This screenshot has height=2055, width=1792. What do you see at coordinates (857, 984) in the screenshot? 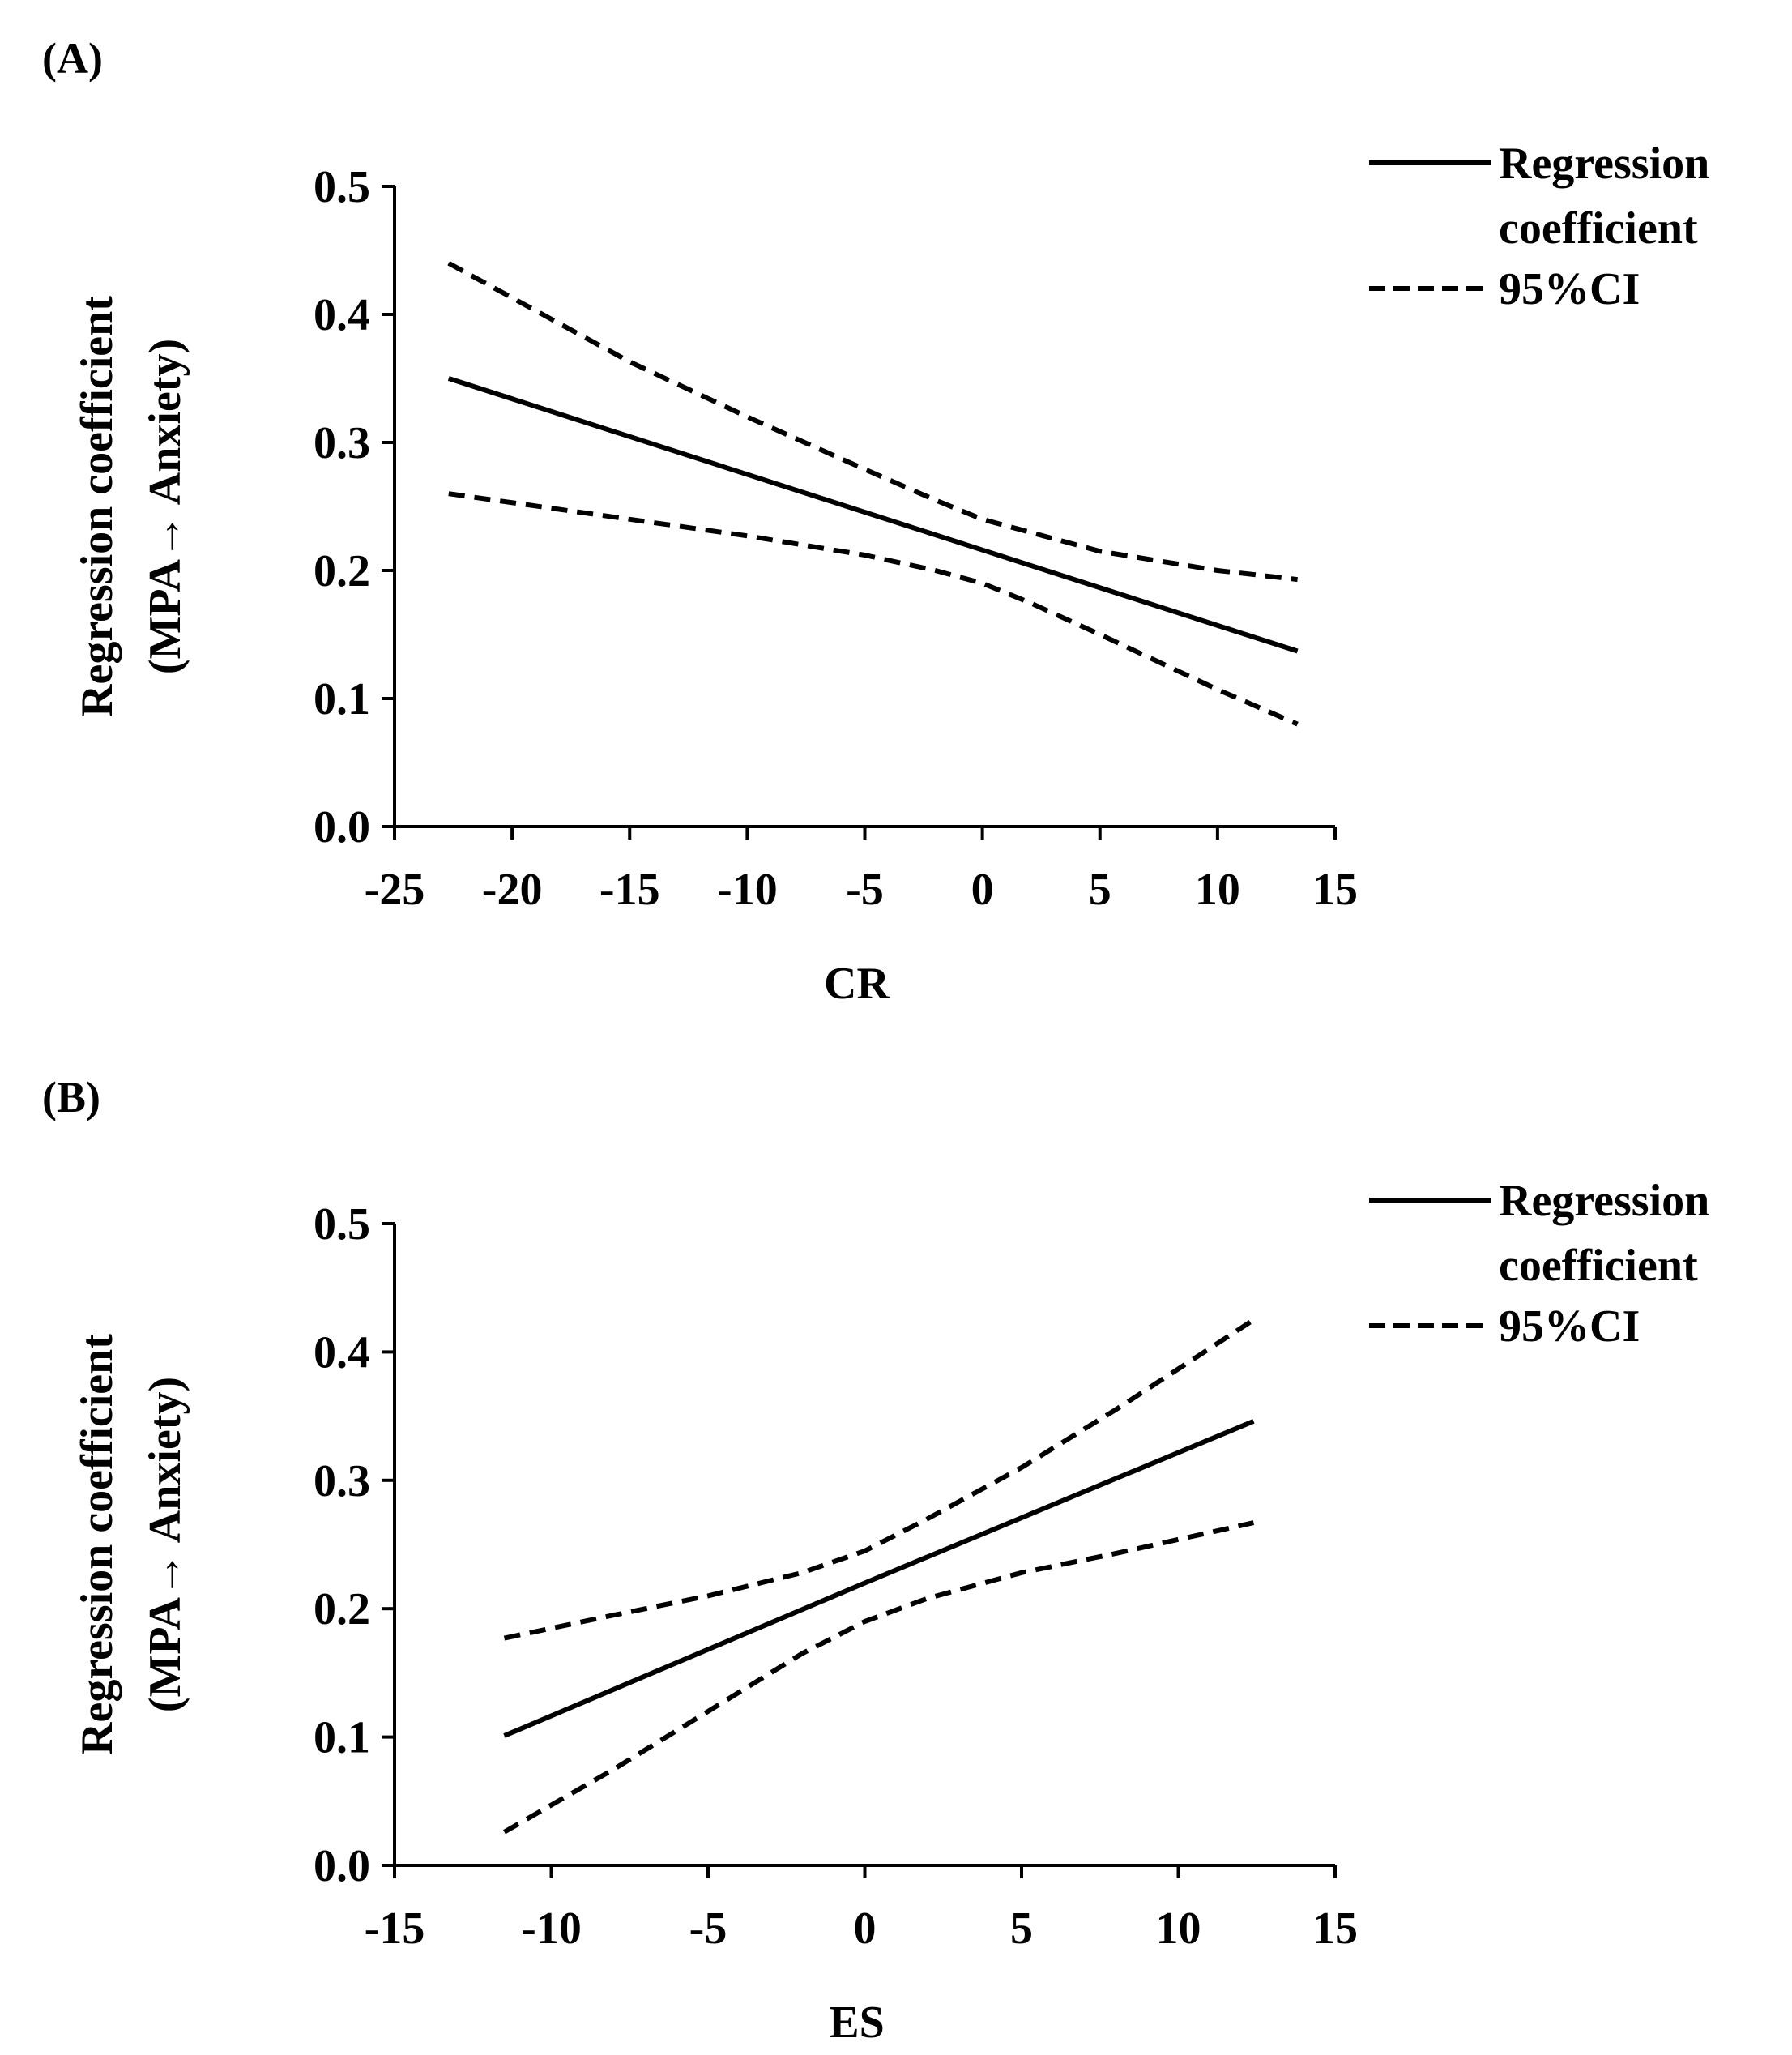
I see `x-axis-title: CR` at bounding box center [857, 984].